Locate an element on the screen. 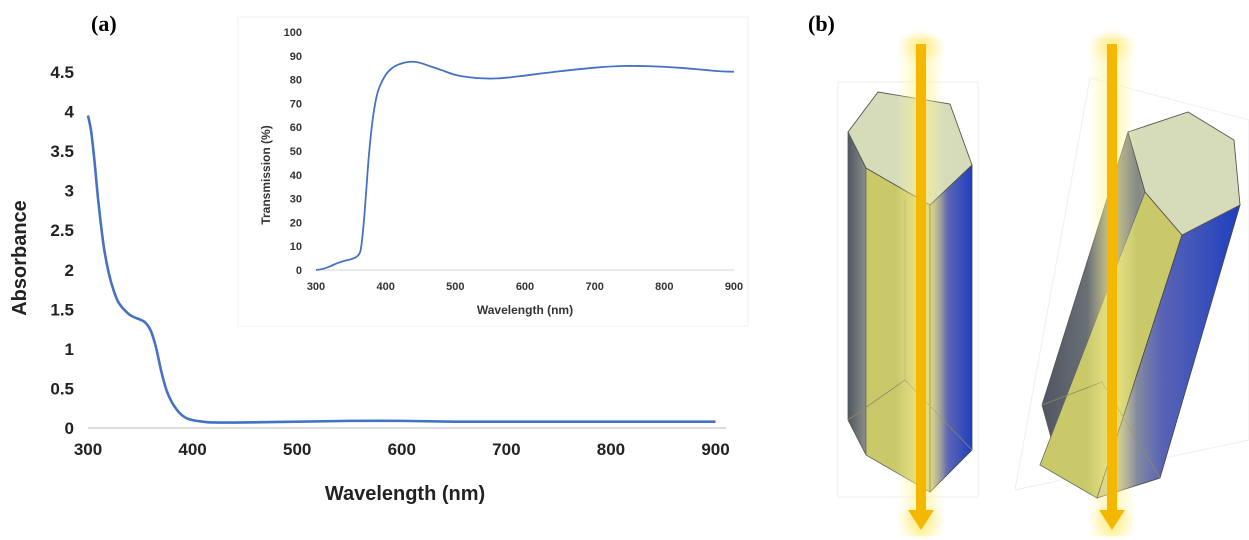 The image size is (1249, 540). inset-y-tick-label: 0 is located at coordinates (299, 271).